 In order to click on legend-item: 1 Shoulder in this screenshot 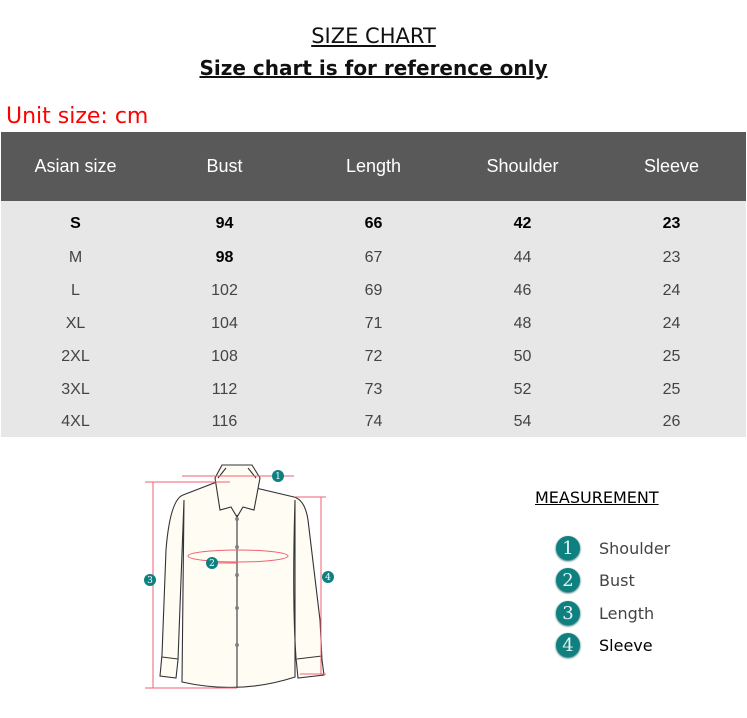, I will do `click(613, 548)`.